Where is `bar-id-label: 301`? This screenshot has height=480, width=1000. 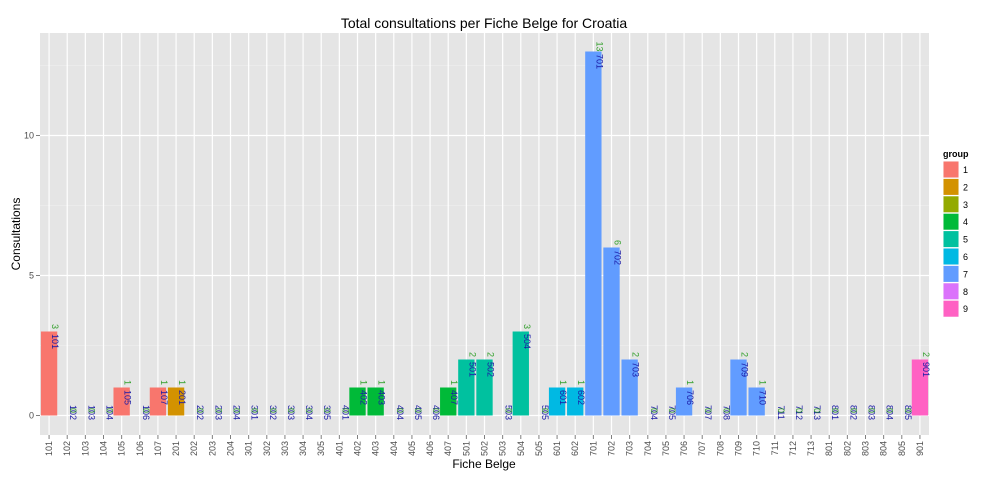
bar-id-label: 301 is located at coordinates (255, 412).